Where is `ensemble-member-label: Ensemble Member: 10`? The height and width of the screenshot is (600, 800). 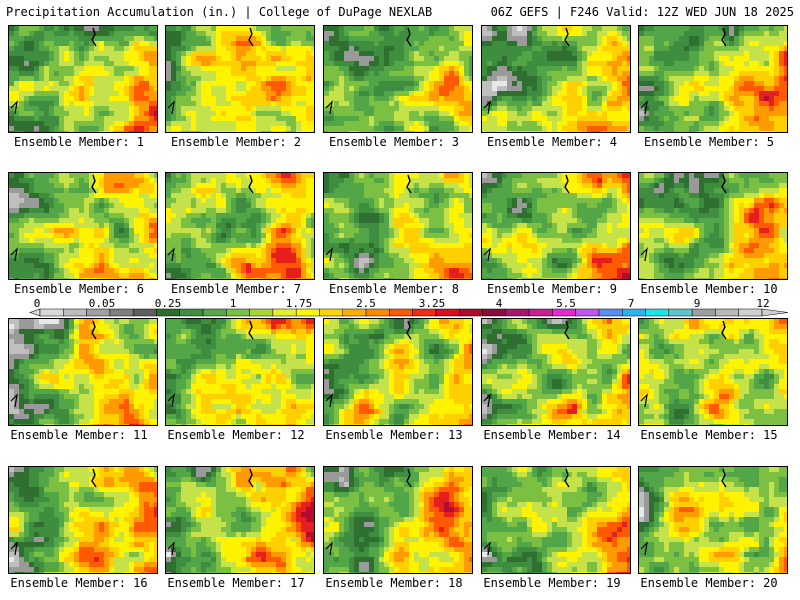 ensemble-member-label: Ensemble Member: 10 is located at coordinates (709, 289).